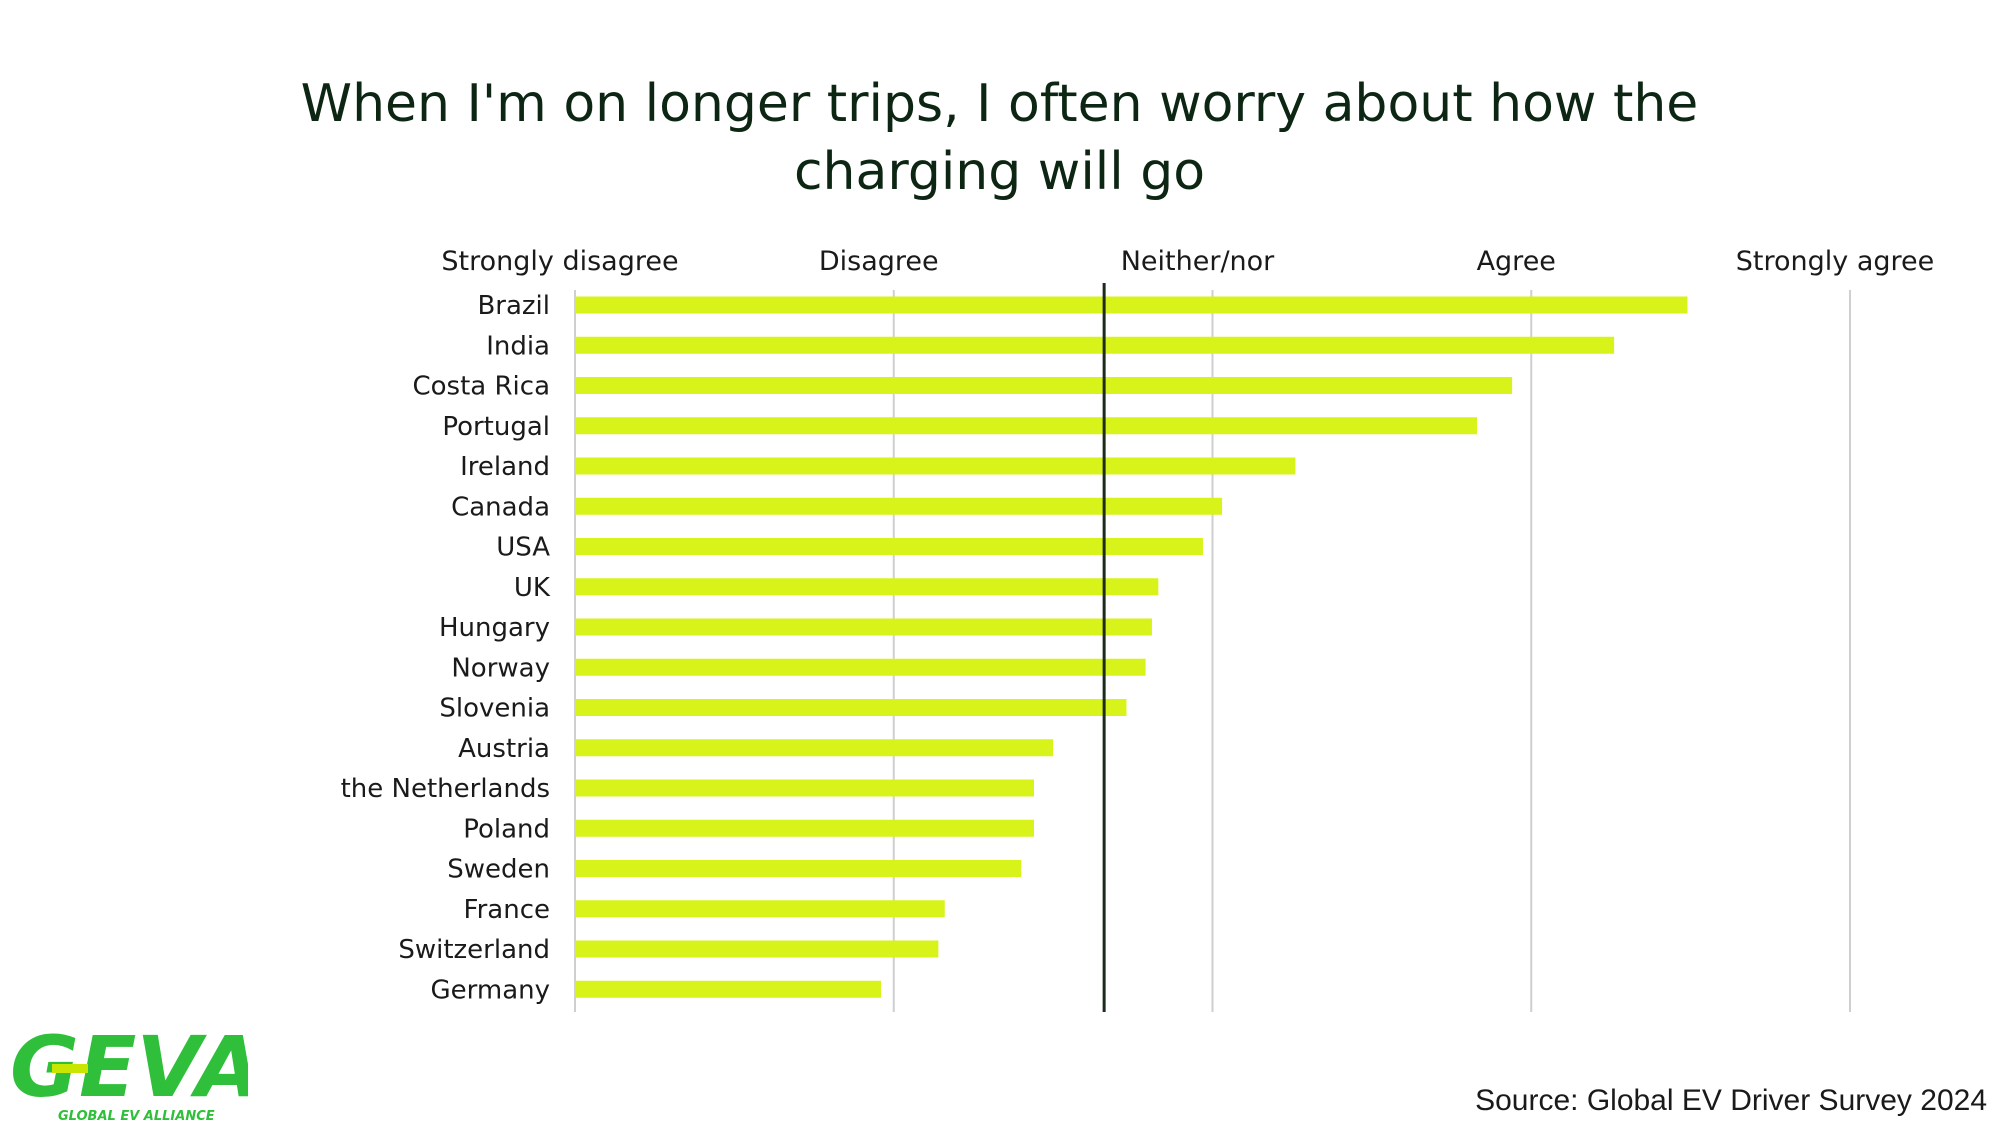 This screenshot has width=1999, height=1129. What do you see at coordinates (481, 387) in the screenshot?
I see `category-label: Costa Rica` at bounding box center [481, 387].